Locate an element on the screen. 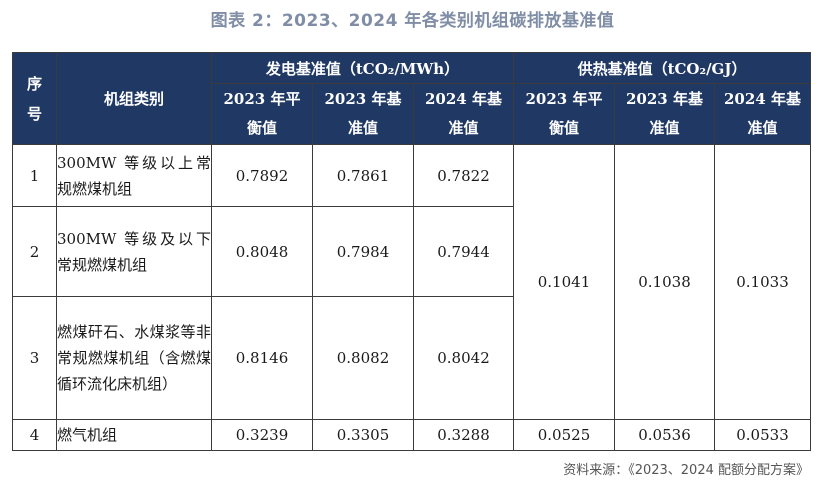  row-no: 1 is located at coordinates (34, 175).